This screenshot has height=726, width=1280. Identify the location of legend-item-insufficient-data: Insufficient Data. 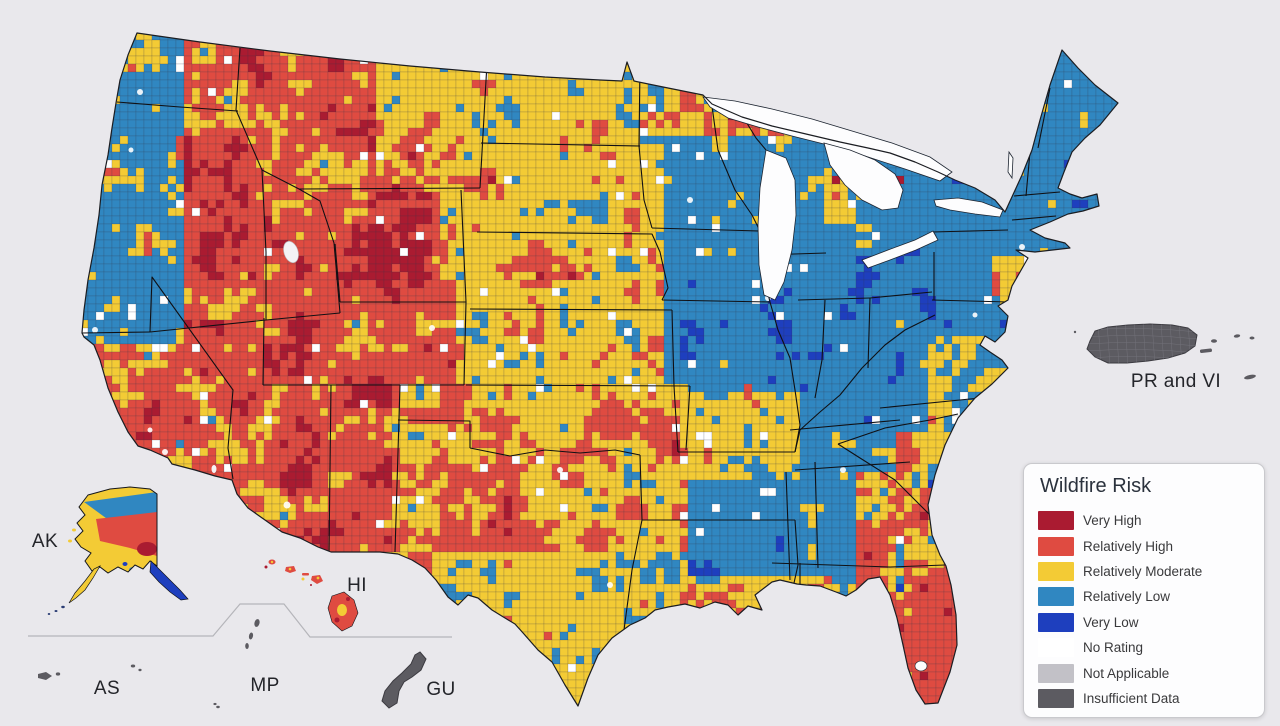
(1151, 698).